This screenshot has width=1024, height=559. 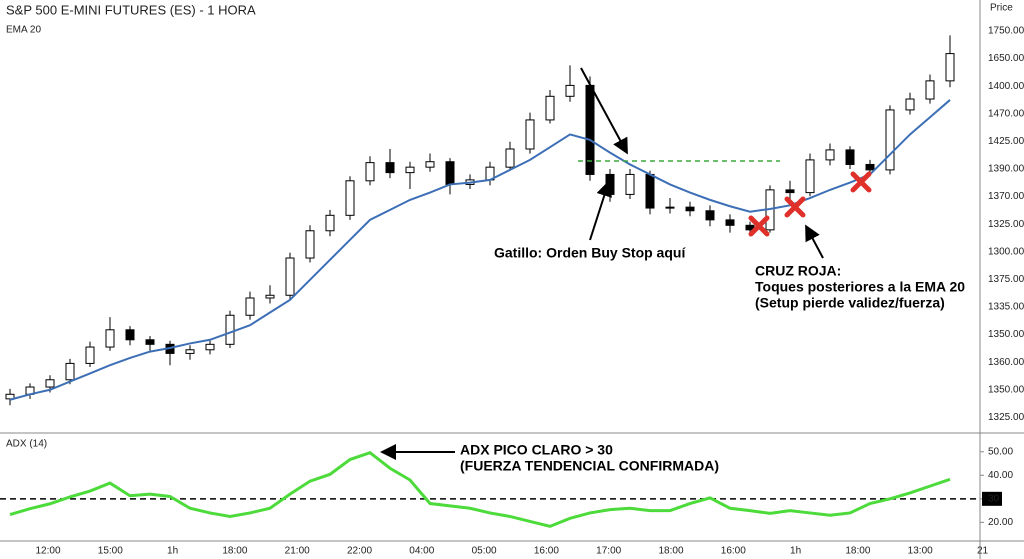 I want to click on annotation: Gatillo: Orden Buy Stop aquí, so click(x=590, y=253).